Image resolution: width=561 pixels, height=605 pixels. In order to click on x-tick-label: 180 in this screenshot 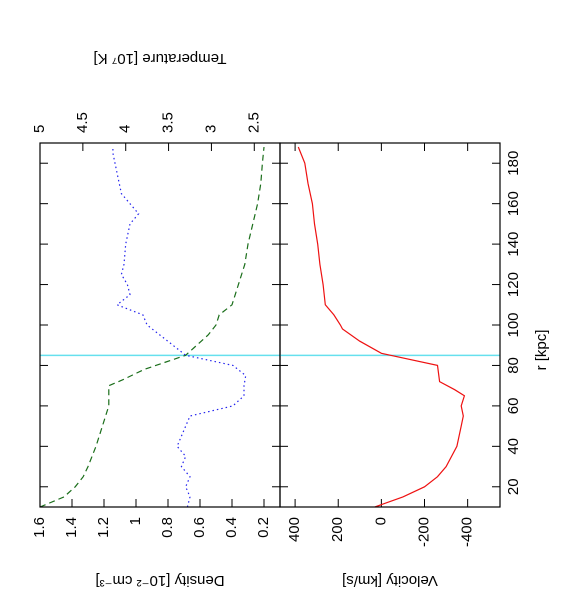, I will do `click(513, 163)`.